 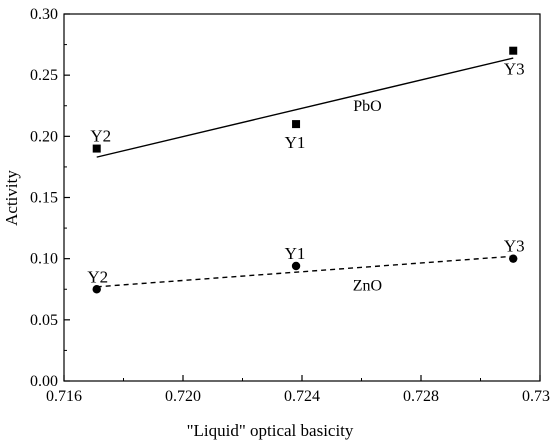 I want to click on zno-point-label: Y1, so click(x=295, y=253).